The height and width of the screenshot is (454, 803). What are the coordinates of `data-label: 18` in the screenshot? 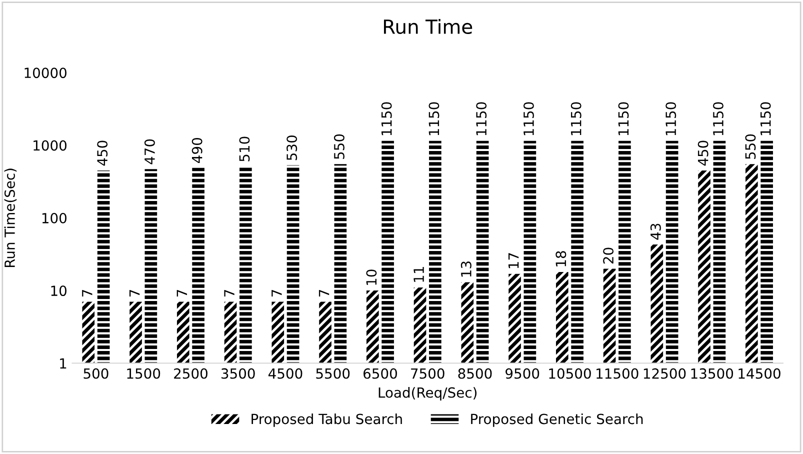 It's located at (561, 258).